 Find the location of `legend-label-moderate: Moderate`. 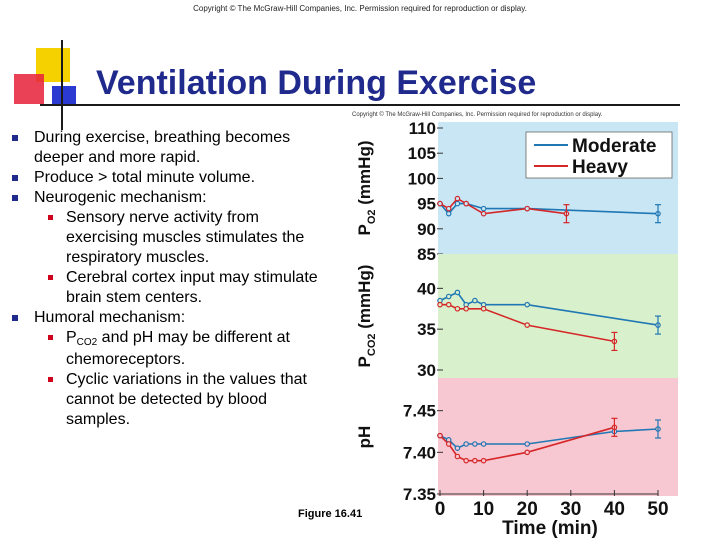

legend-label-moderate: Moderate is located at coordinates (614, 146).